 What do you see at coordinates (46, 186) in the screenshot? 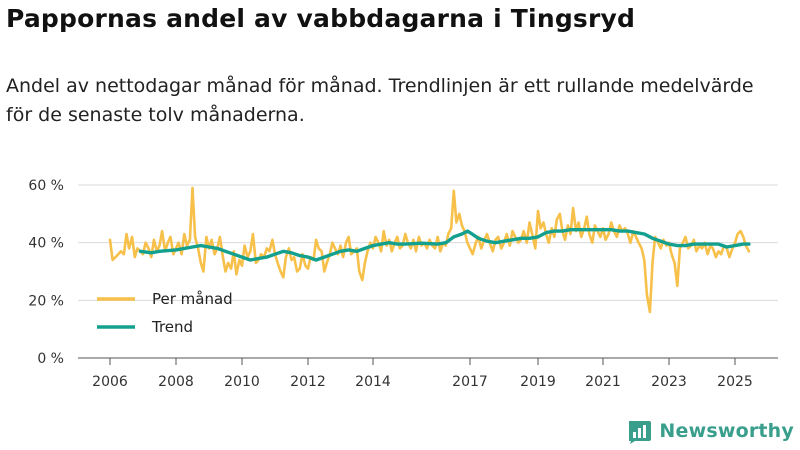
I see `y-tick-label: 60 %` at bounding box center [46, 186].